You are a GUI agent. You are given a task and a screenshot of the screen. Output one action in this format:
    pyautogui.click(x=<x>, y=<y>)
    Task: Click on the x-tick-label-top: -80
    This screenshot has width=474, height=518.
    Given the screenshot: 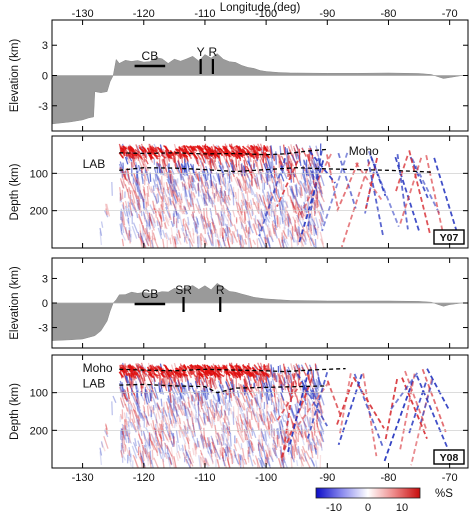 What is the action you would take?
    pyautogui.click(x=389, y=14)
    